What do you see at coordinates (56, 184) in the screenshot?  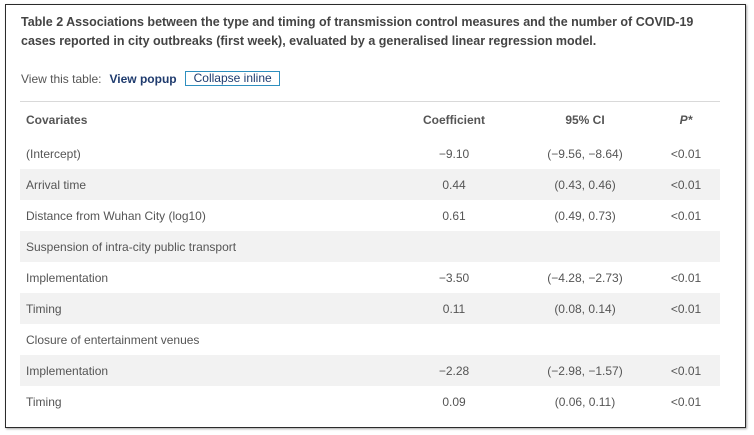 I see `cell-covariate: Arrival time` at bounding box center [56, 184].